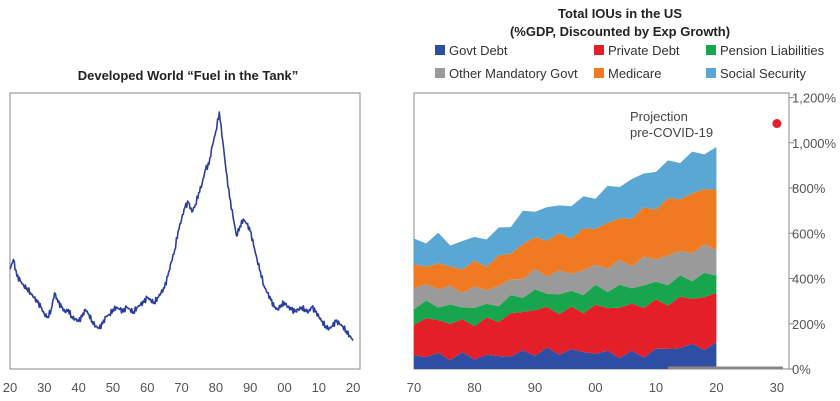 Image resolution: width=840 pixels, height=401 pixels. I want to click on area-pension-liabilities, so click(565, 299).